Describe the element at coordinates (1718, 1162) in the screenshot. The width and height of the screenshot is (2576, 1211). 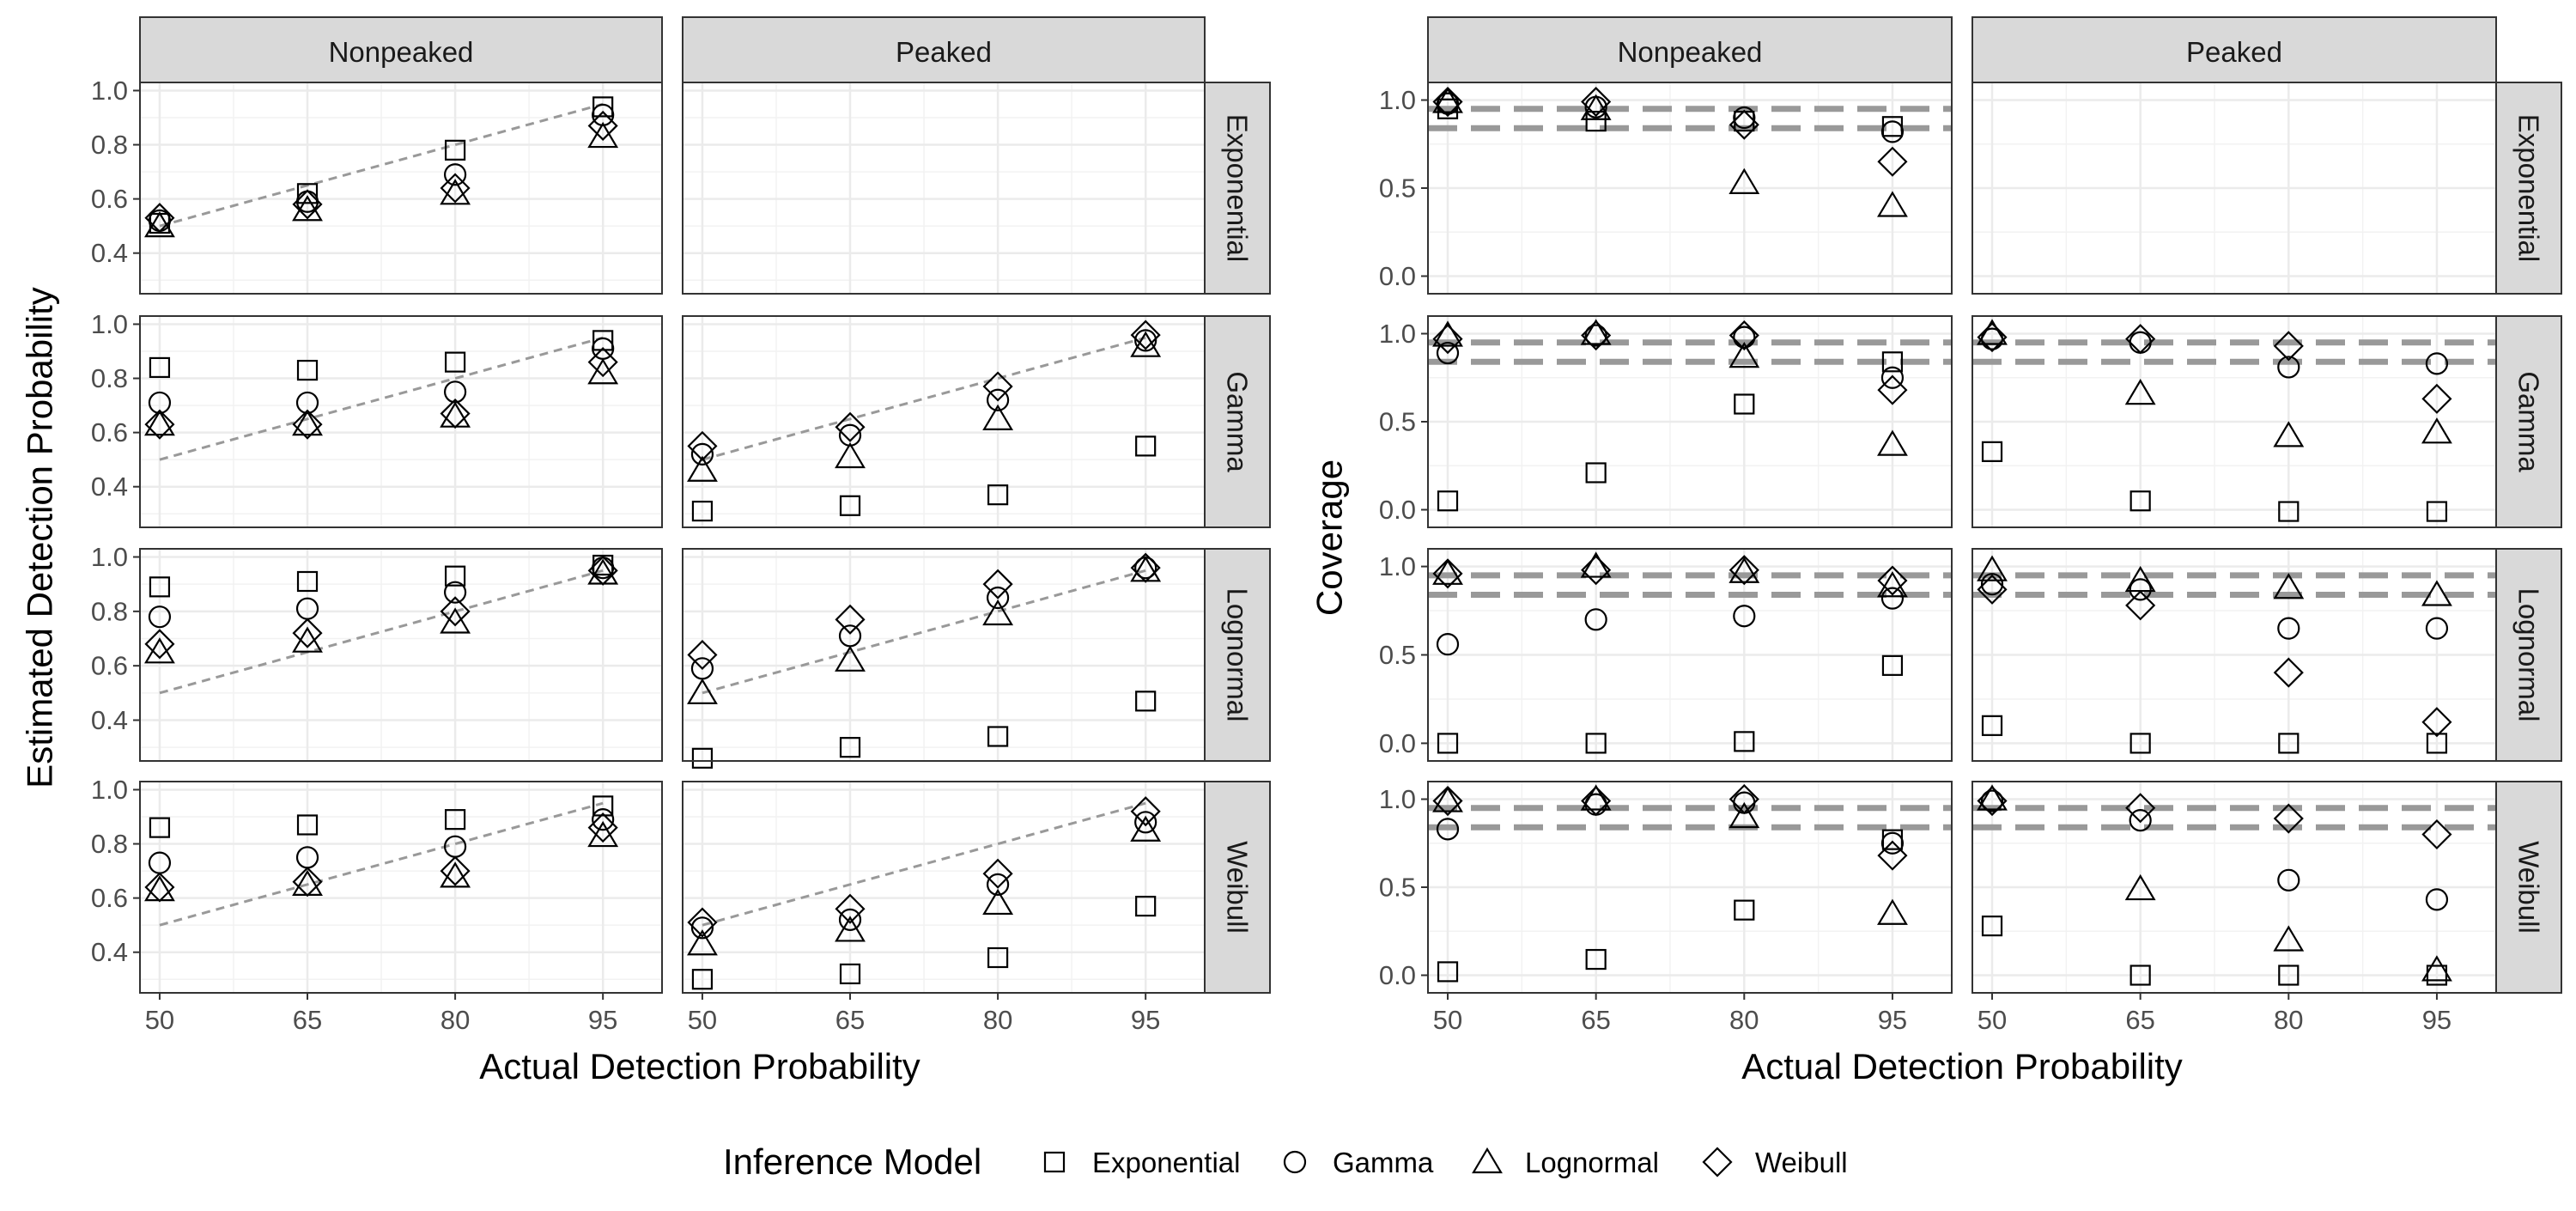
I see `legend-weibull-icon` at that location.